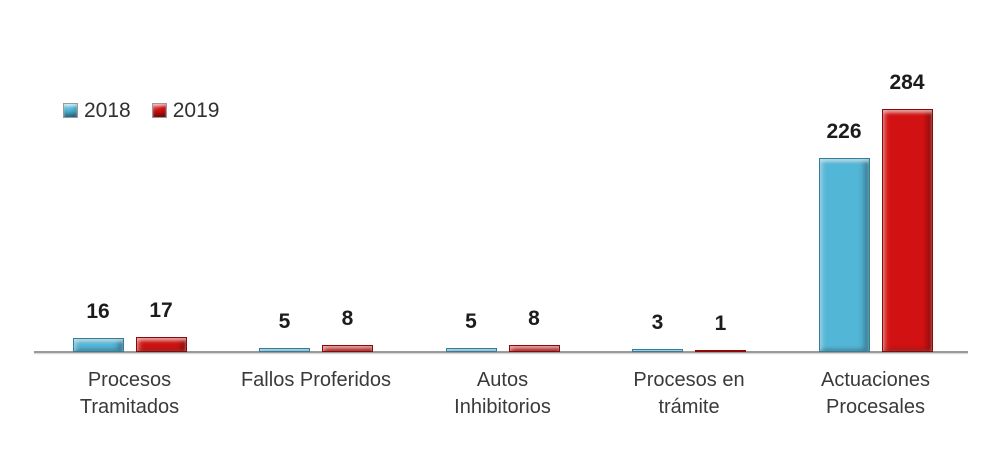 This screenshot has height=454, width=991. What do you see at coordinates (159, 110) in the screenshot?
I see `legend-swatch-2019` at bounding box center [159, 110].